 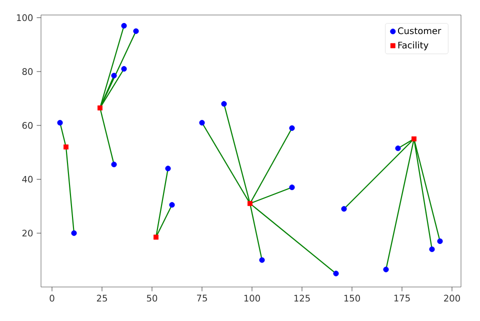 I want to click on x-tick-label: 100, so click(x=252, y=298).